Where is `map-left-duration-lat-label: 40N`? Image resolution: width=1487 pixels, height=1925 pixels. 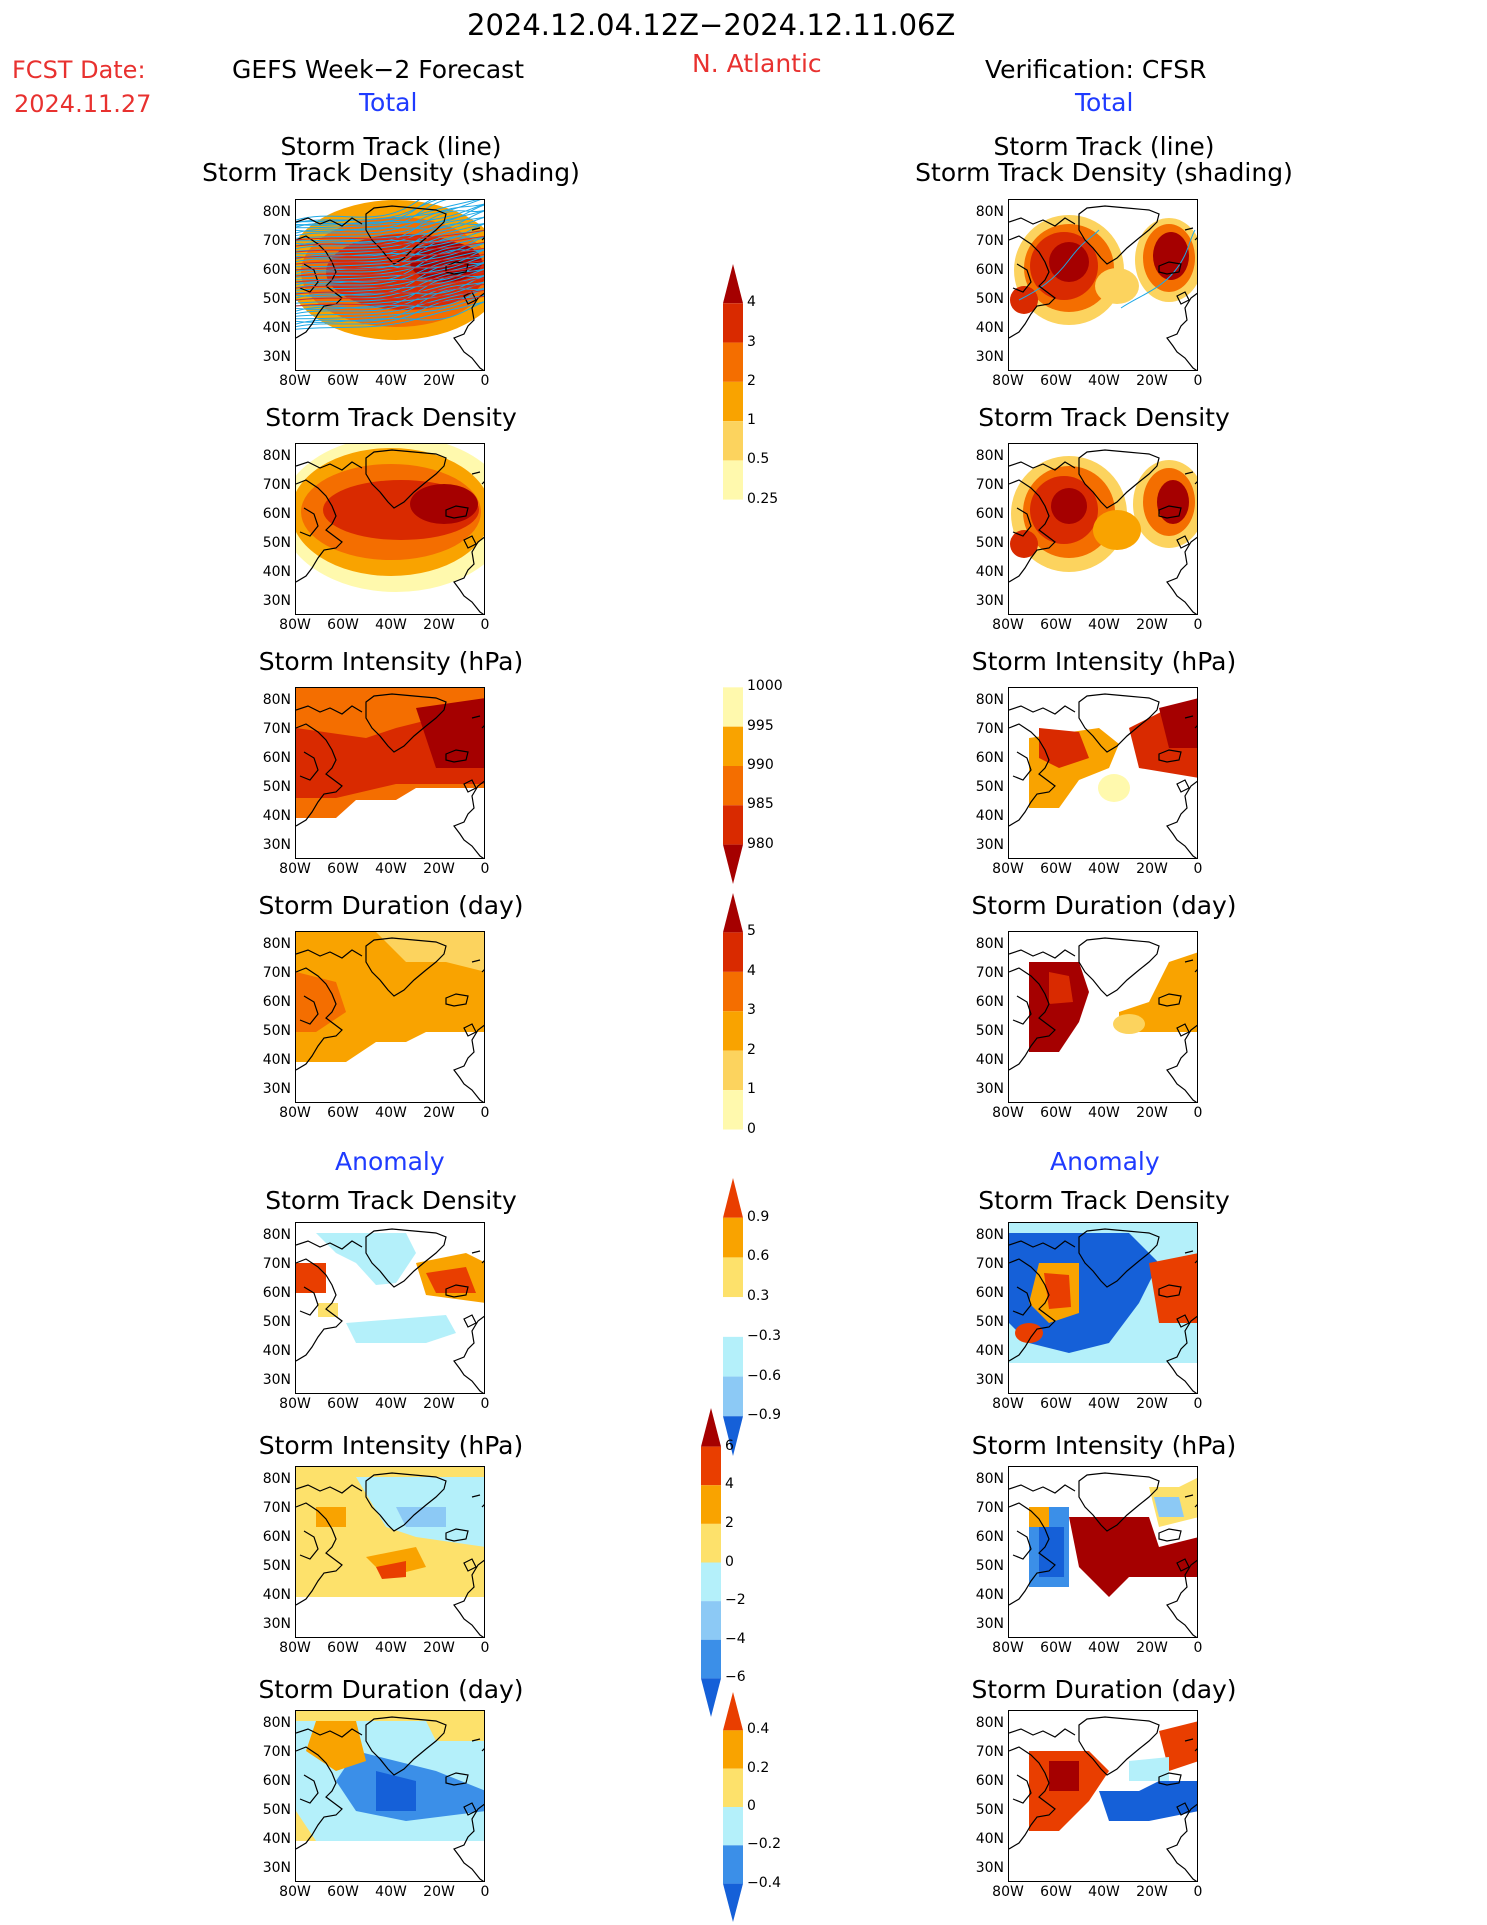
map-left-duration-lat-label: 40N is located at coordinates (276, 1060).